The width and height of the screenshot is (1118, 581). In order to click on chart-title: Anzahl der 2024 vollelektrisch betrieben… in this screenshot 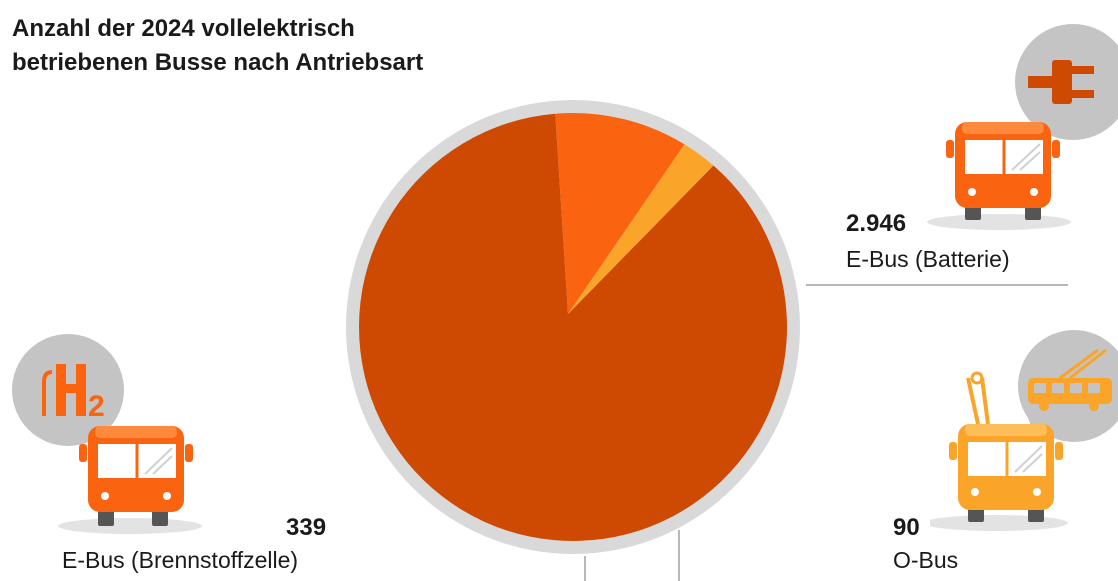, I will do `click(218, 45)`.